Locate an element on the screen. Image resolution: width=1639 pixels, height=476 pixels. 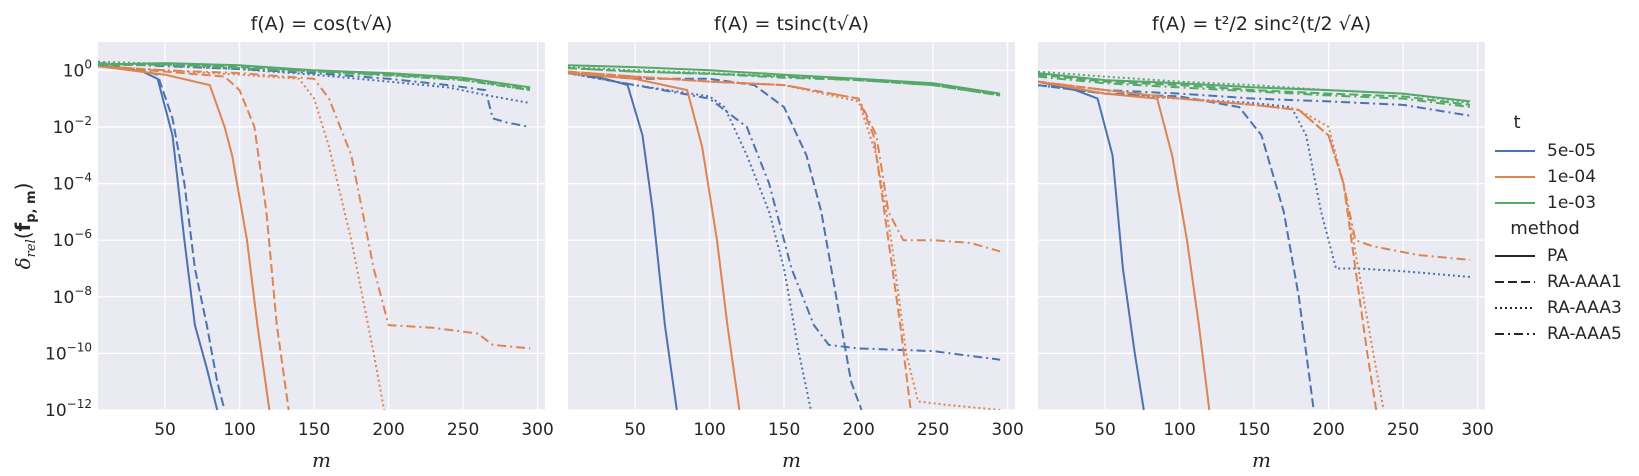
y-tick-label: 10⁰ is located at coordinates (77, 69).